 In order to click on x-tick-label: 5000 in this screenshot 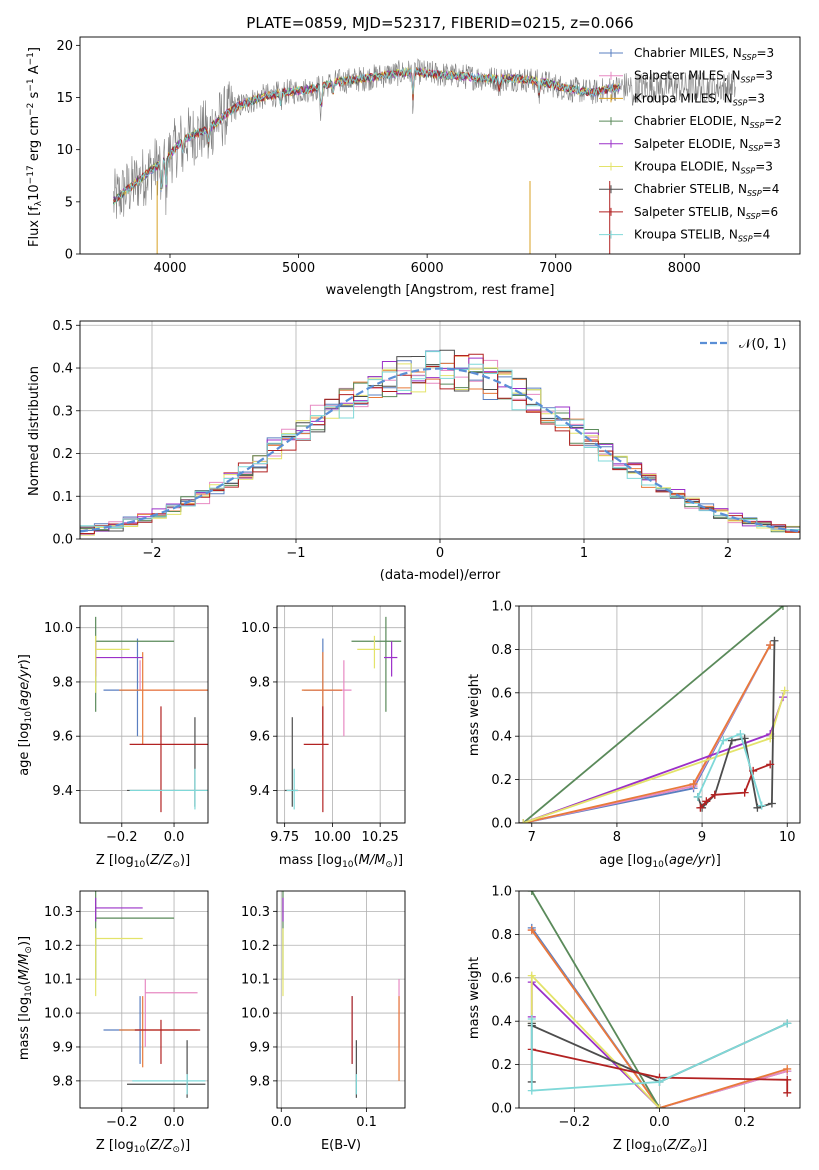, I will do `click(298, 268)`.